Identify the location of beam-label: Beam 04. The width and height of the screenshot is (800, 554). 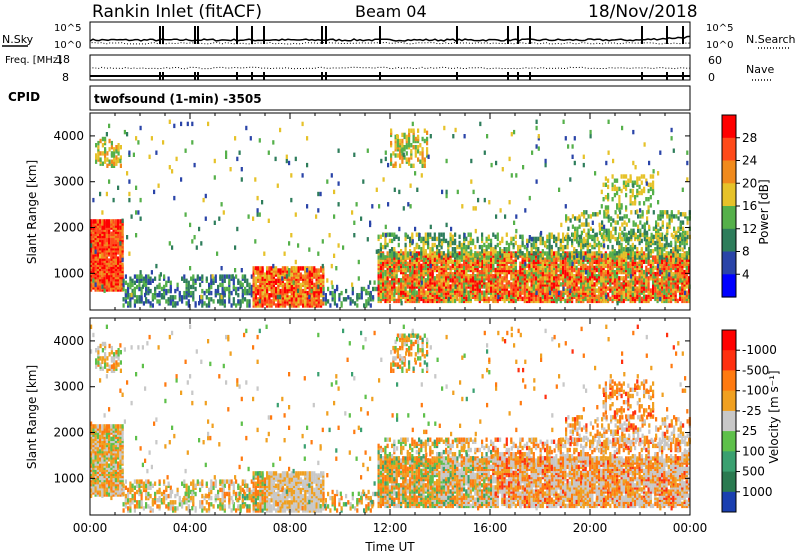
(391, 11).